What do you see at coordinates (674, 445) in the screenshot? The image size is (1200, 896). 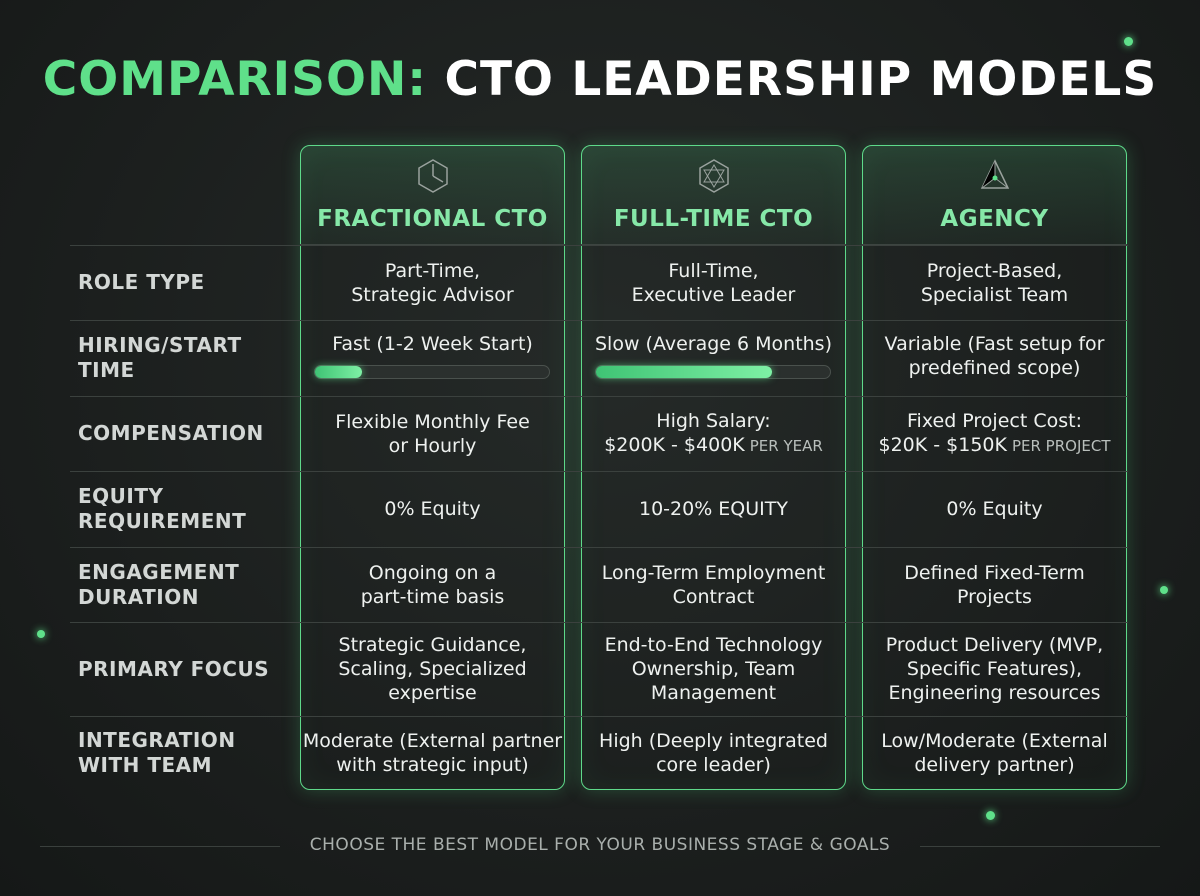 I see `cell-text: $200K - $400K` at bounding box center [674, 445].